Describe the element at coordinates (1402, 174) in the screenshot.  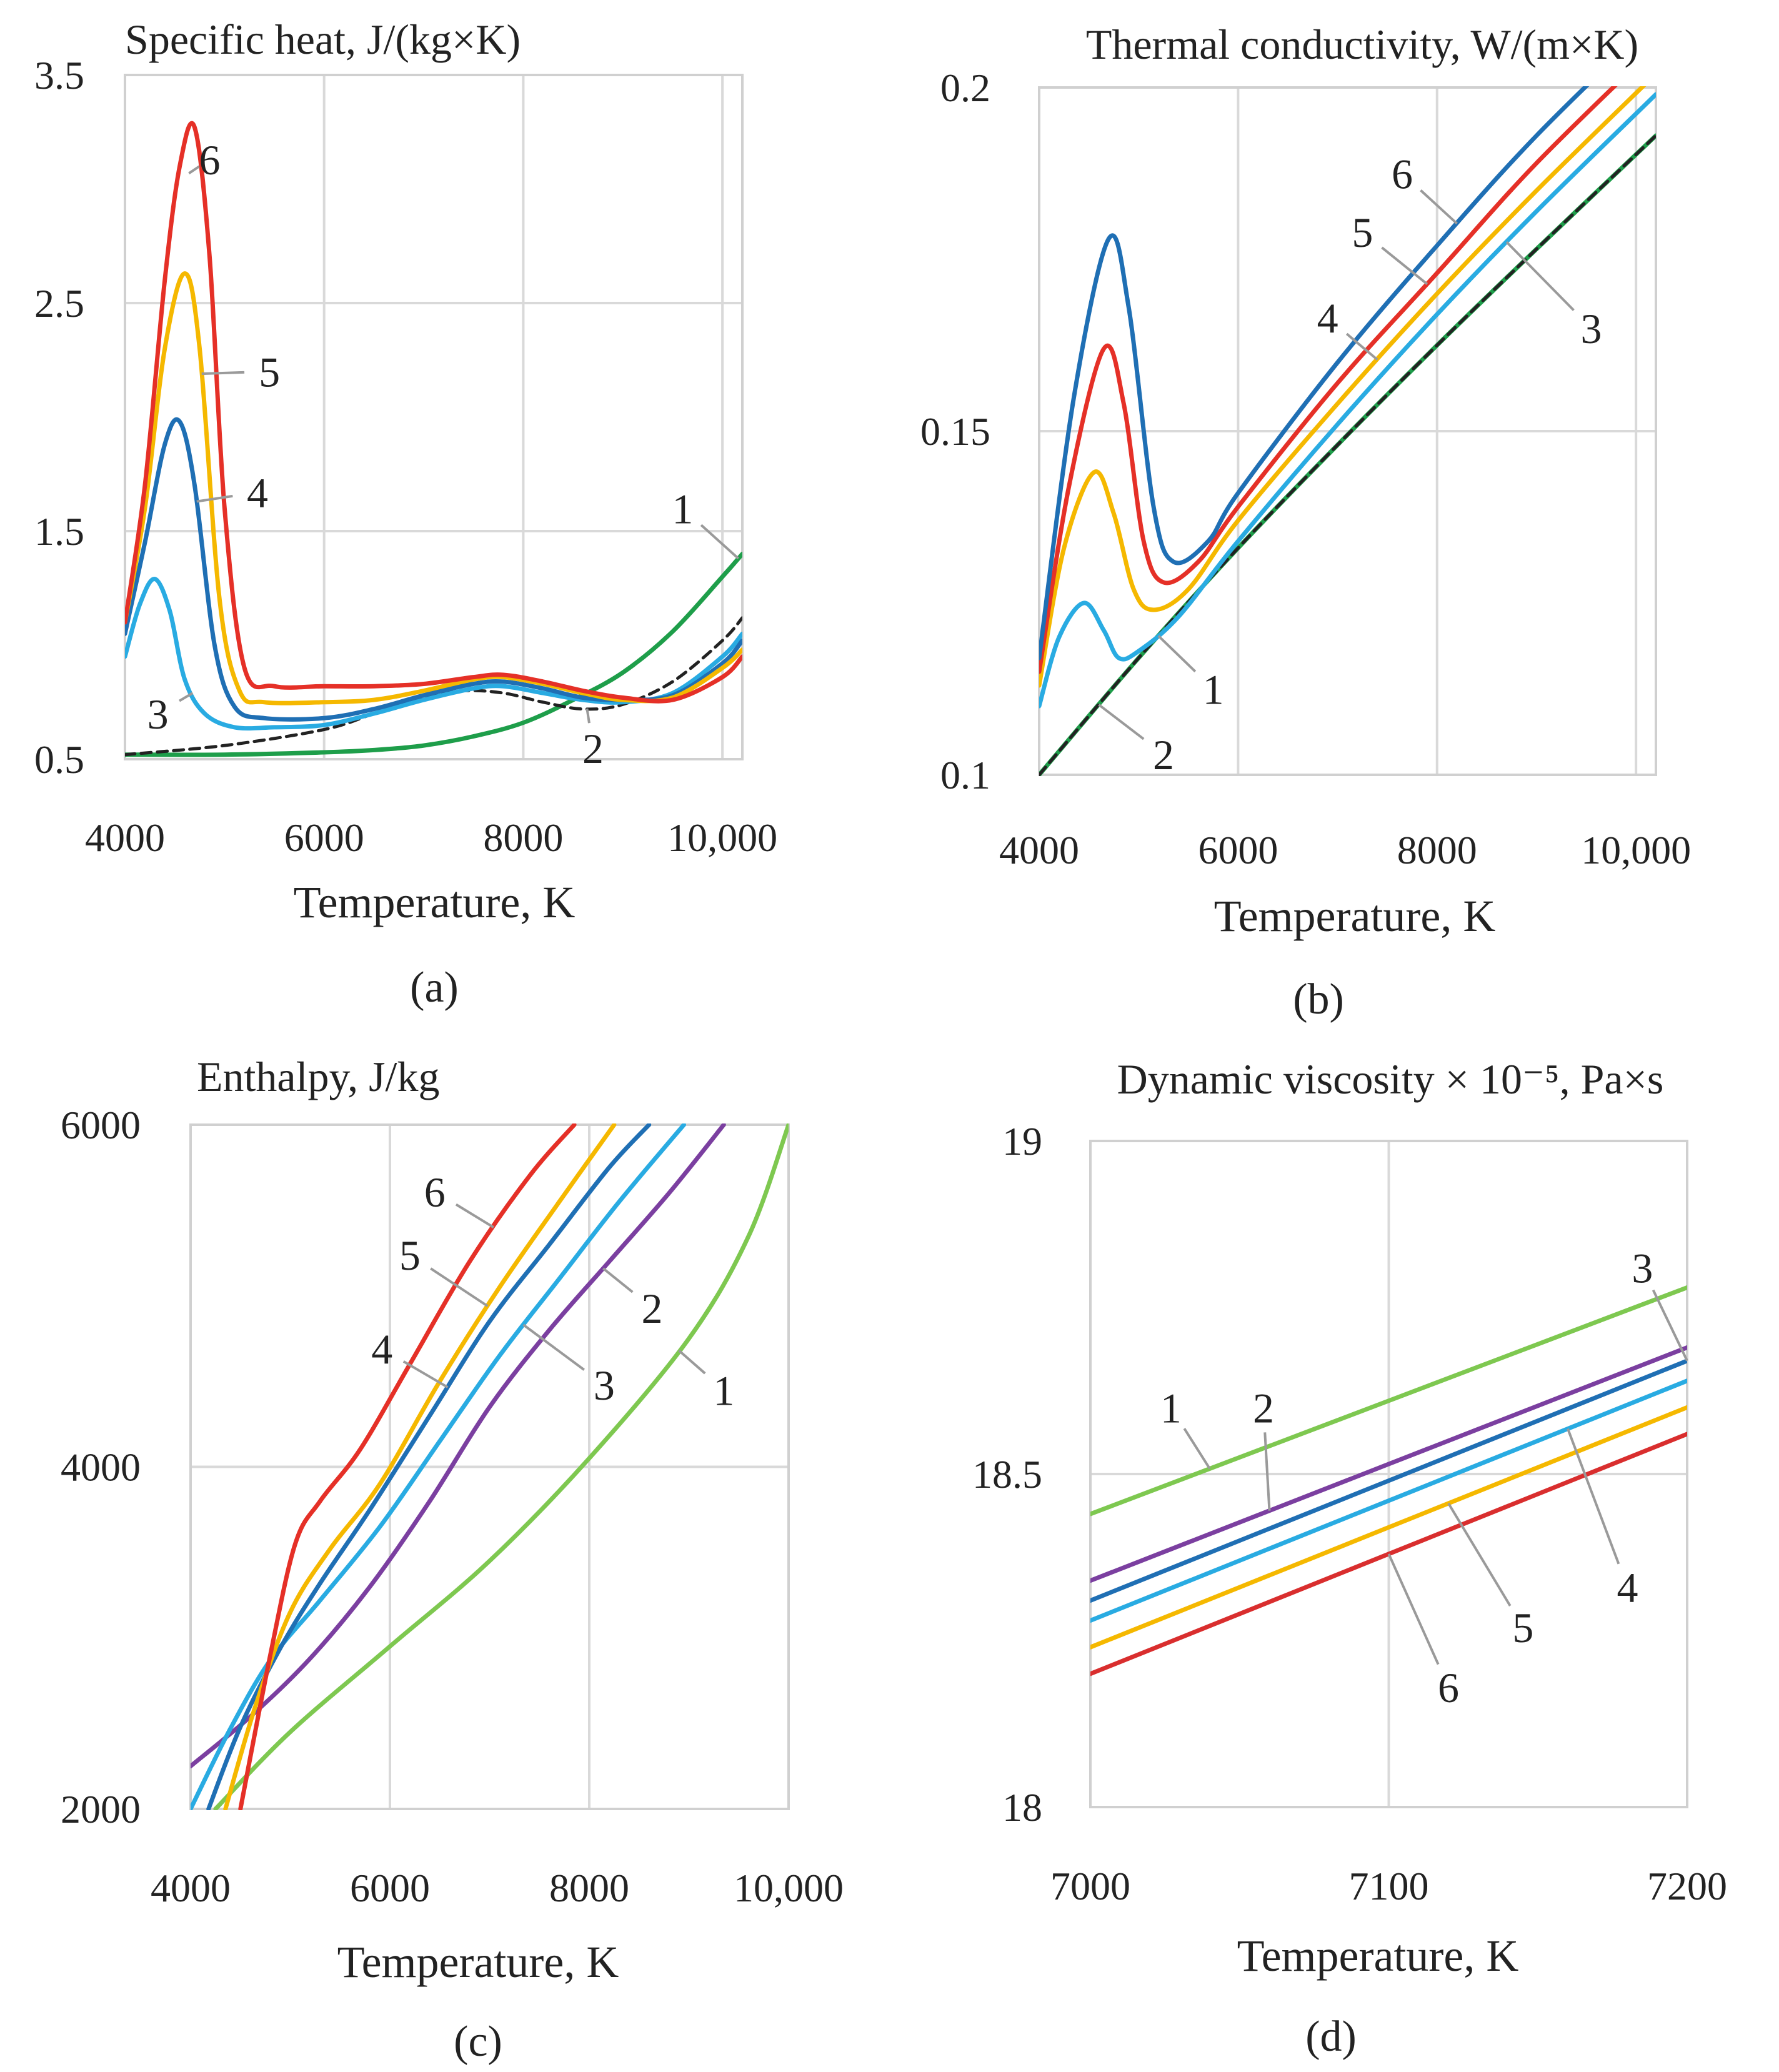
I see `panel-b-curve-label-6: 6` at that location.